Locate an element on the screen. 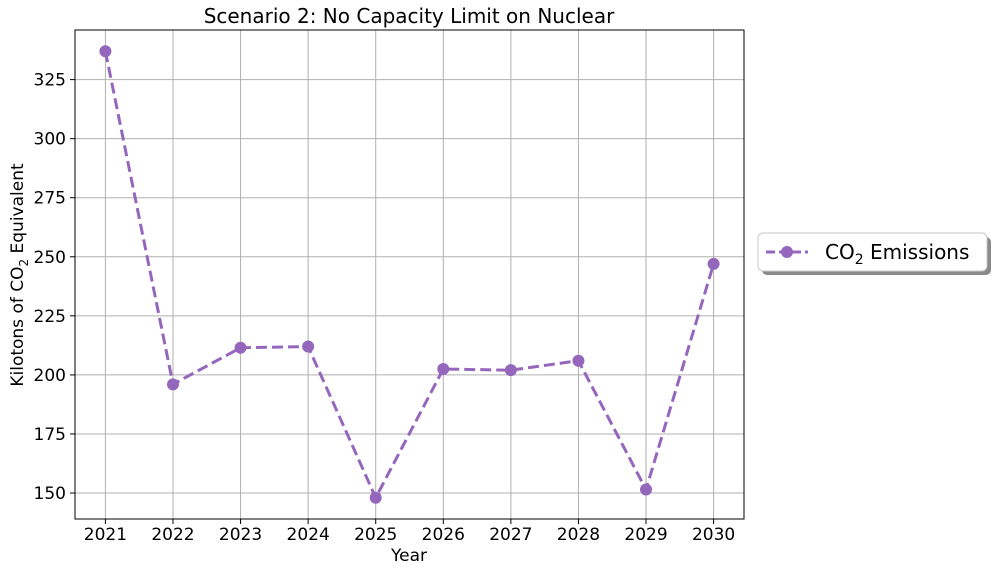 This screenshot has height=572, width=993. y-axis-label: Kilotons of CO2 Equivalent is located at coordinates (19, 275).